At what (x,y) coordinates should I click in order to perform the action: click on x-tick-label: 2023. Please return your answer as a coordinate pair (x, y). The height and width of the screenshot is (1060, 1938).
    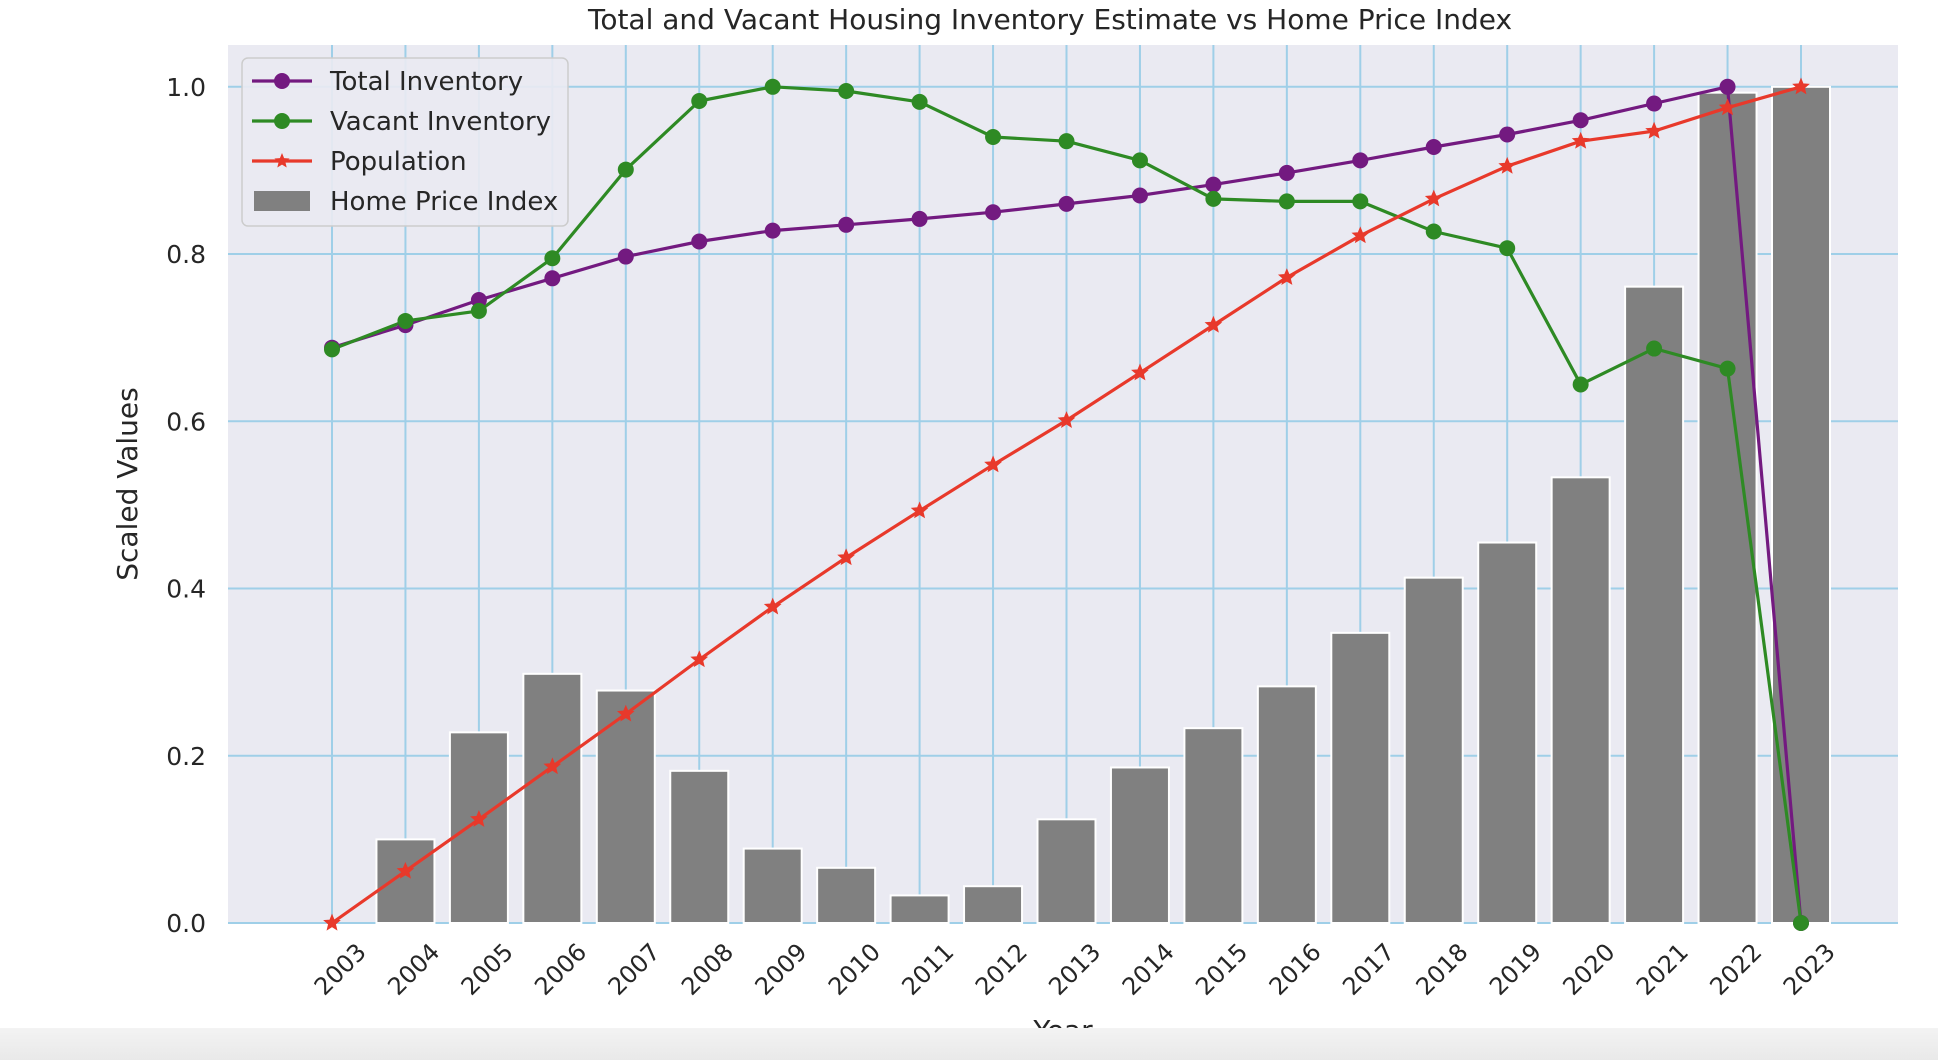
    Looking at the image, I should click on (1809, 969).